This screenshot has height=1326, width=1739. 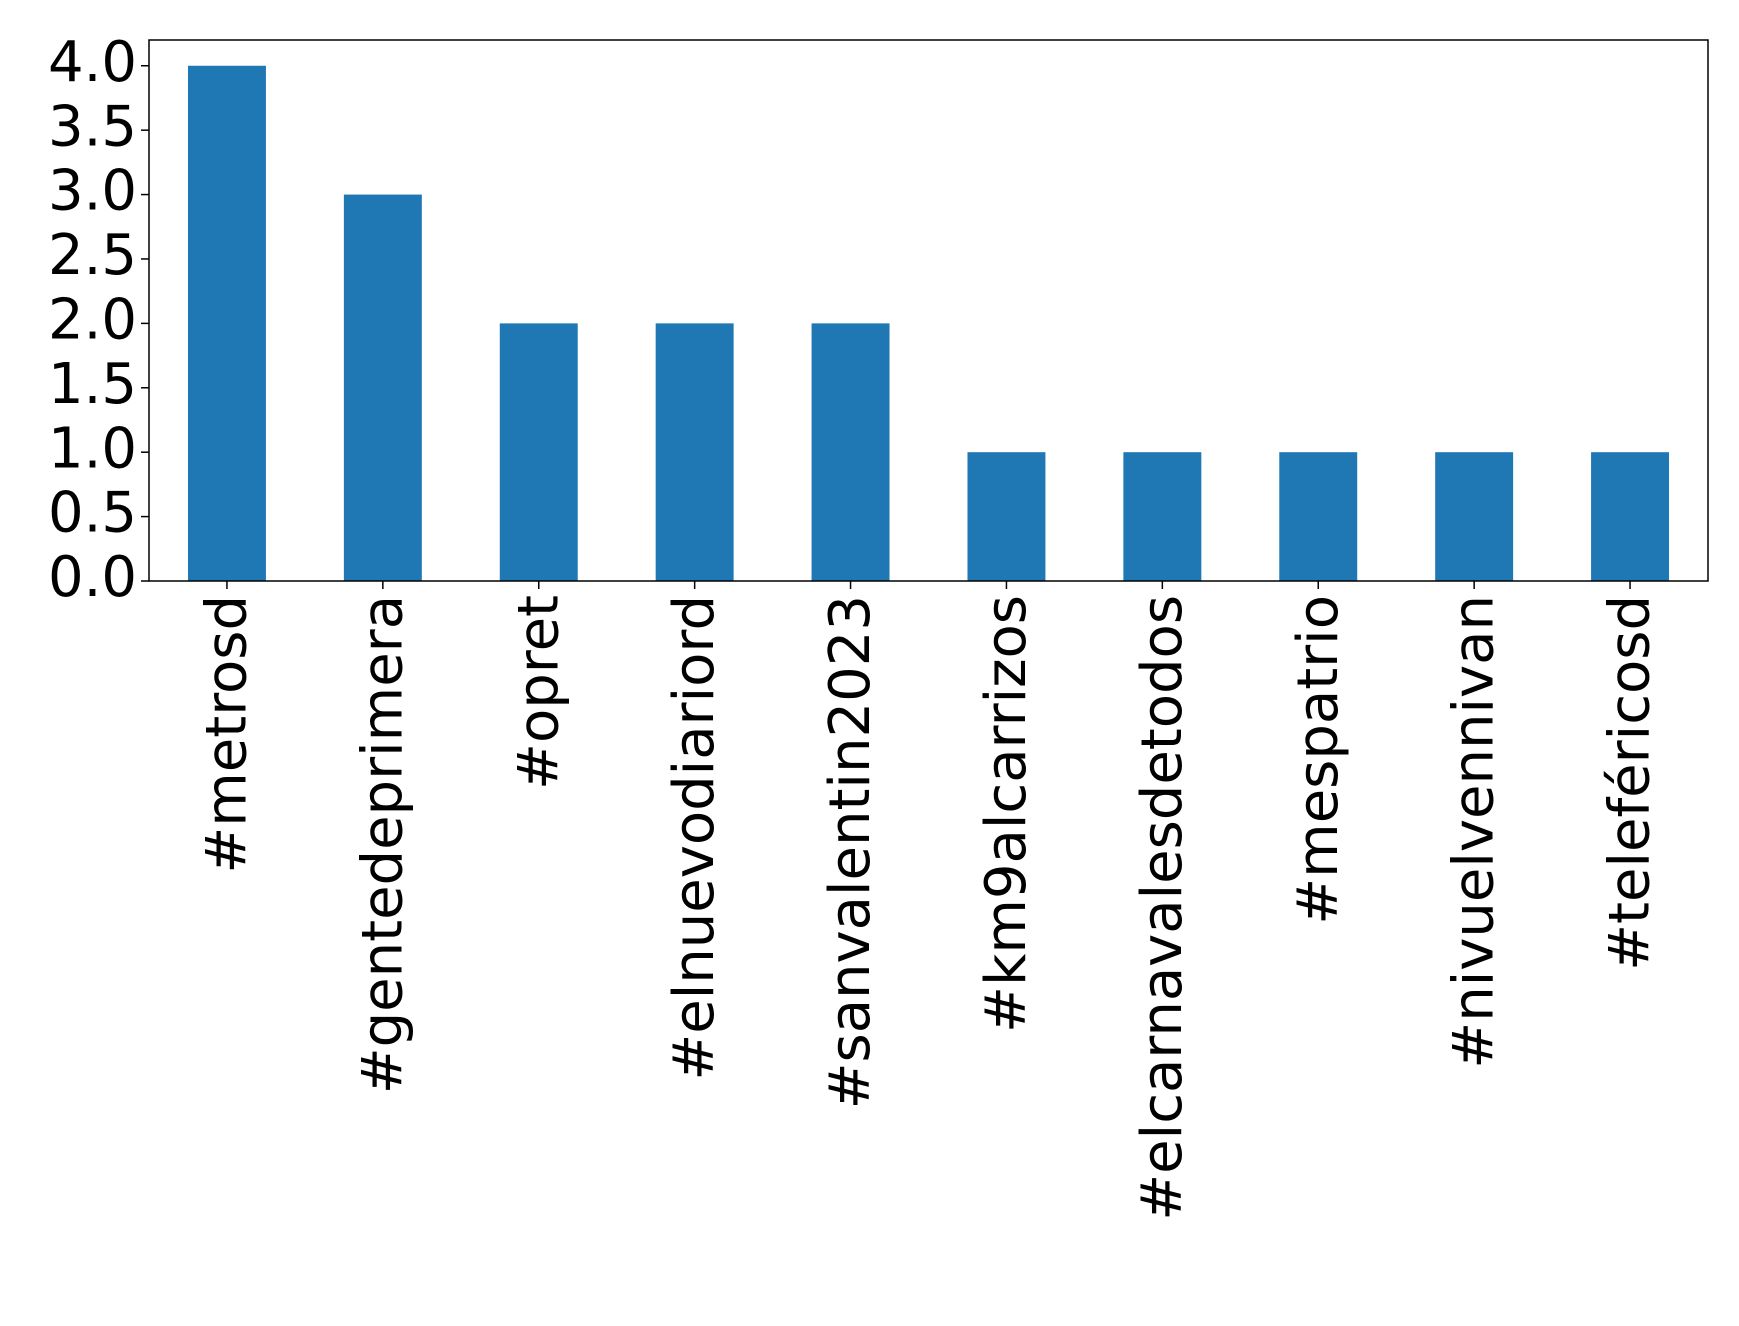 I want to click on x-tick-label: #teleféricosd, so click(x=1630, y=783).